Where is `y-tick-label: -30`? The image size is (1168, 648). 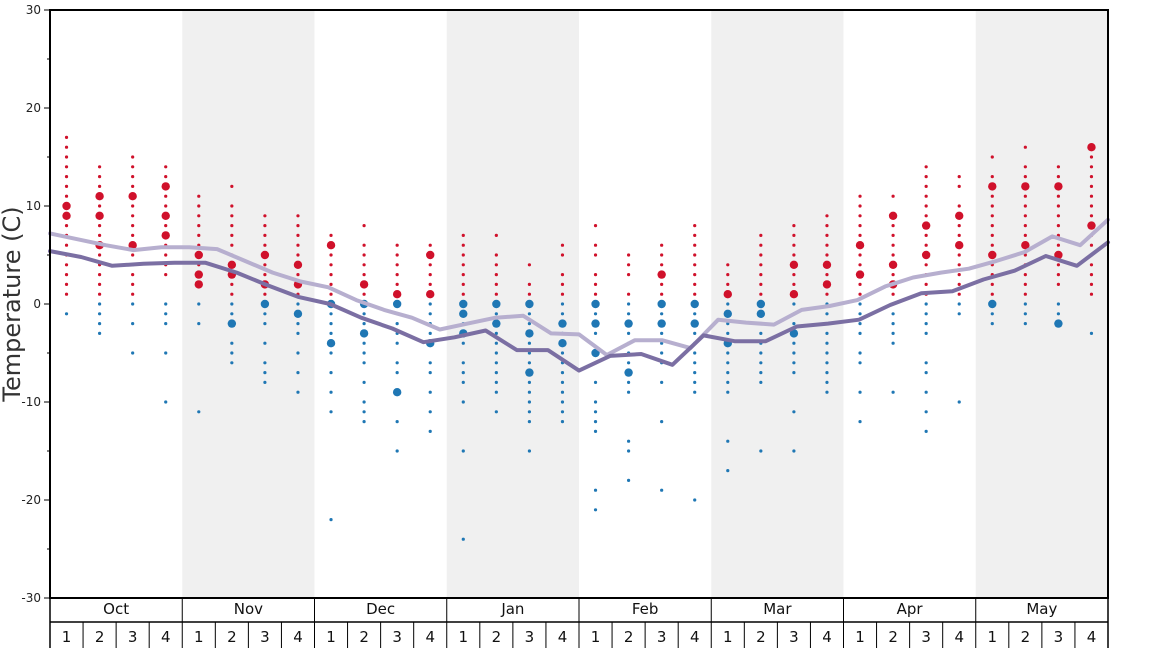 y-tick-label: -30 is located at coordinates (31, 598).